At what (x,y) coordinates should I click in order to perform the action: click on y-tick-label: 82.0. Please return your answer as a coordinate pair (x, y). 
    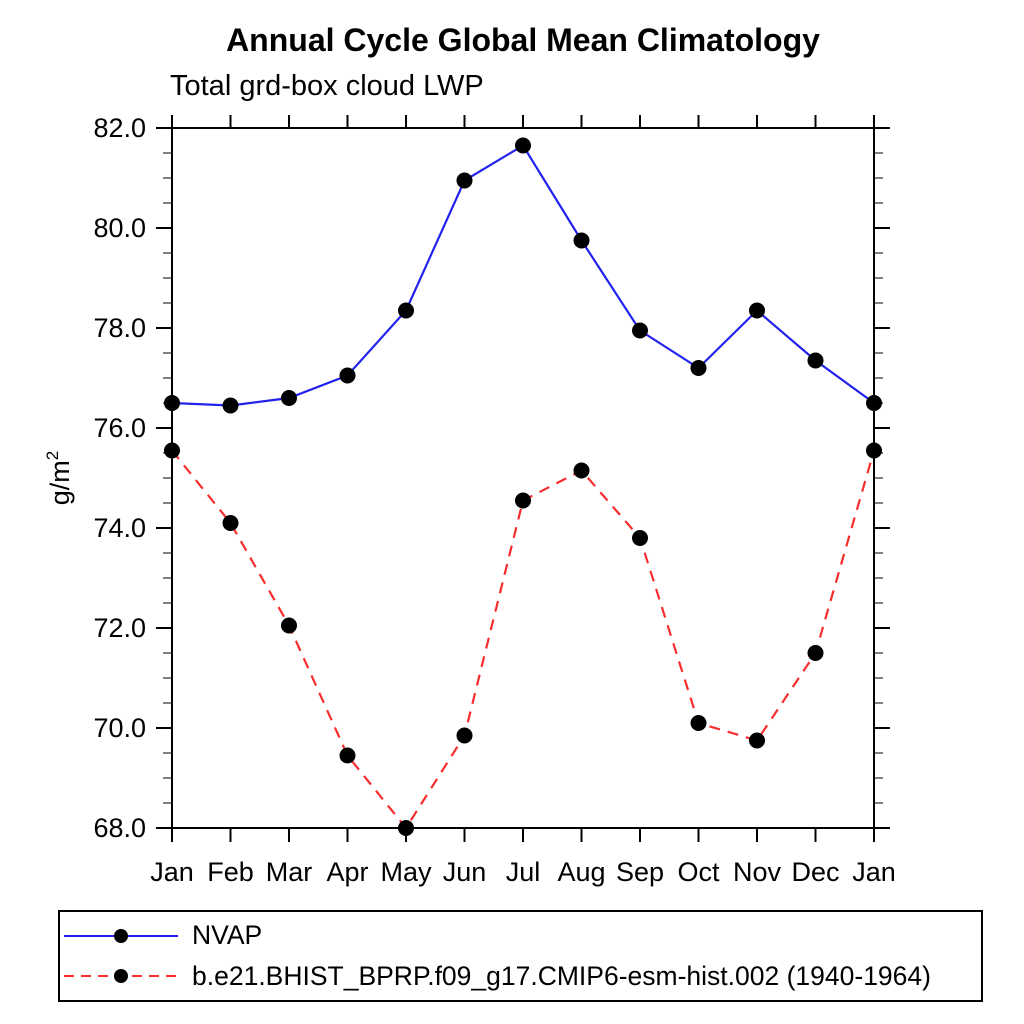
    Looking at the image, I should click on (119, 128).